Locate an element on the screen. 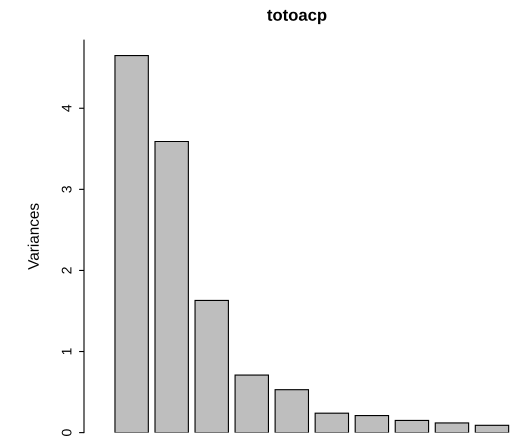 This screenshot has height=446, width=510. y-tick-label: 2 is located at coordinates (67, 270).